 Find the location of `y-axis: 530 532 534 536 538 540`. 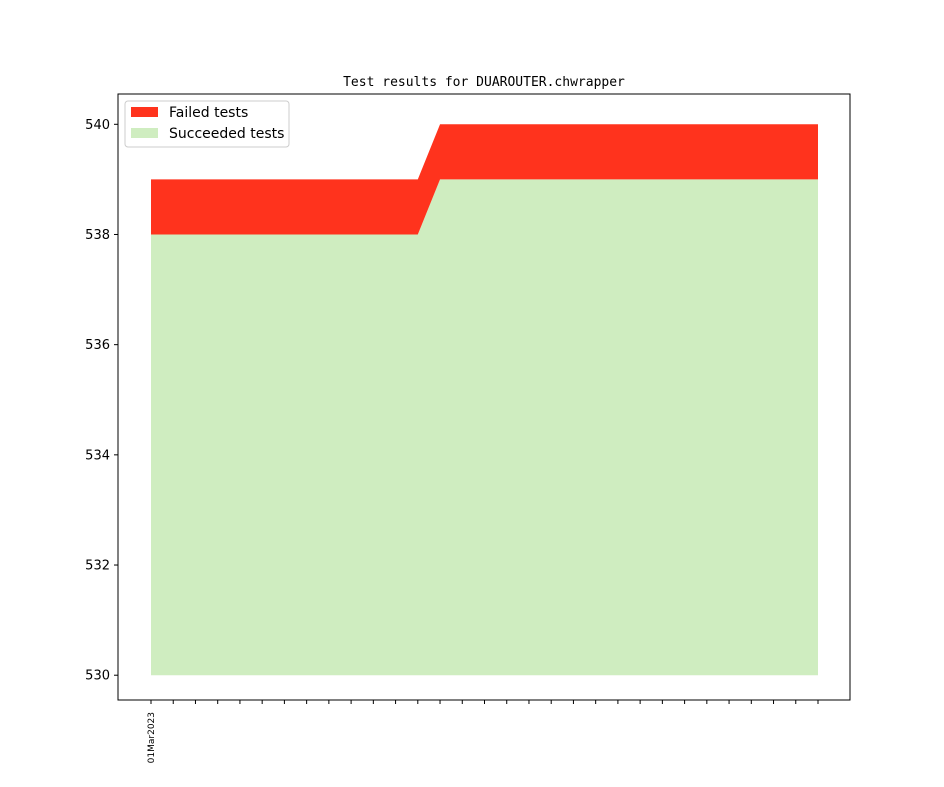

y-axis: 530 532 534 536 538 540 is located at coordinates (101, 401).